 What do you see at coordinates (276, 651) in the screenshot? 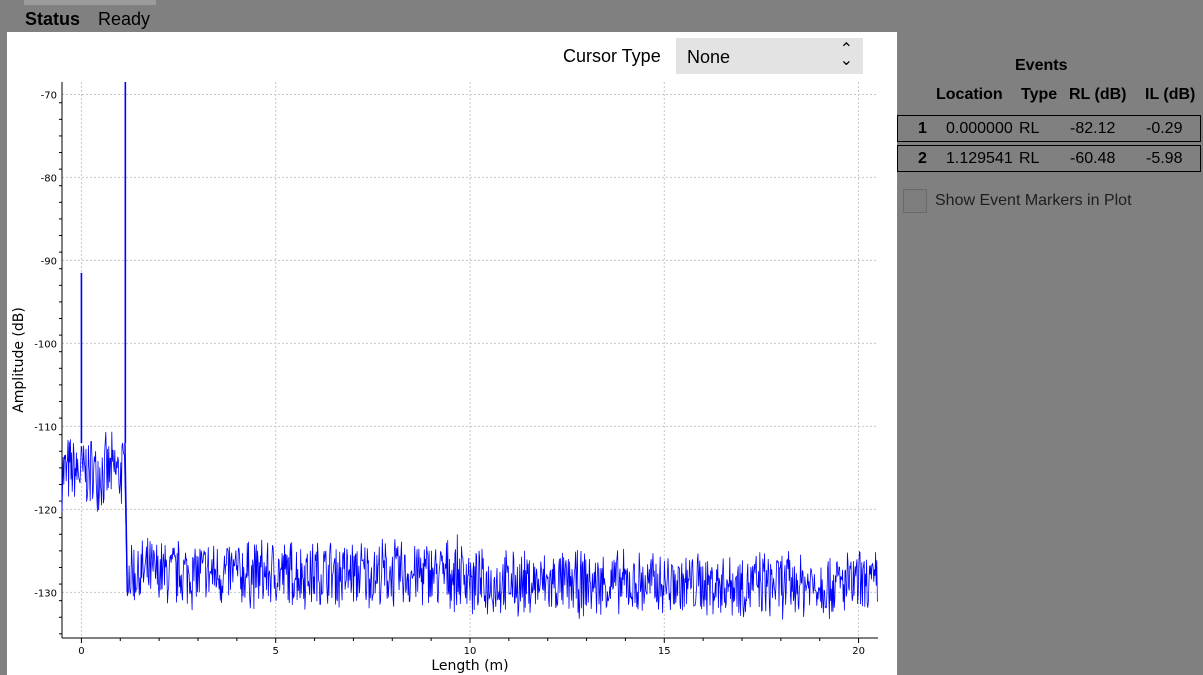
I see `x-tick-label: 5` at bounding box center [276, 651].